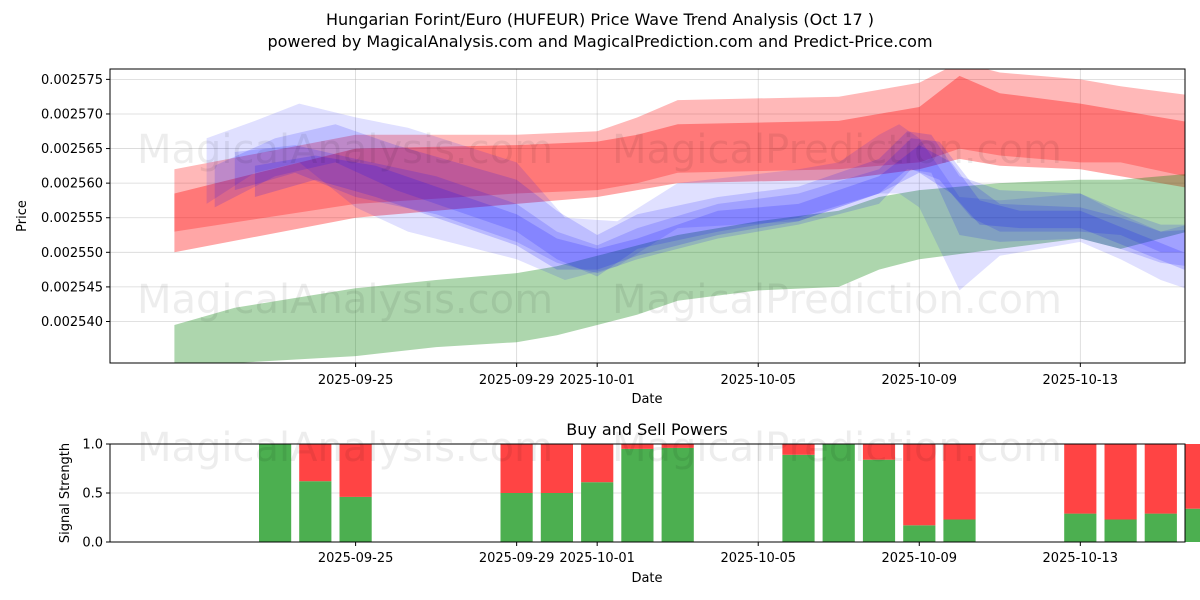  I want to click on y-tick-label: 0.002545, so click(72, 287).